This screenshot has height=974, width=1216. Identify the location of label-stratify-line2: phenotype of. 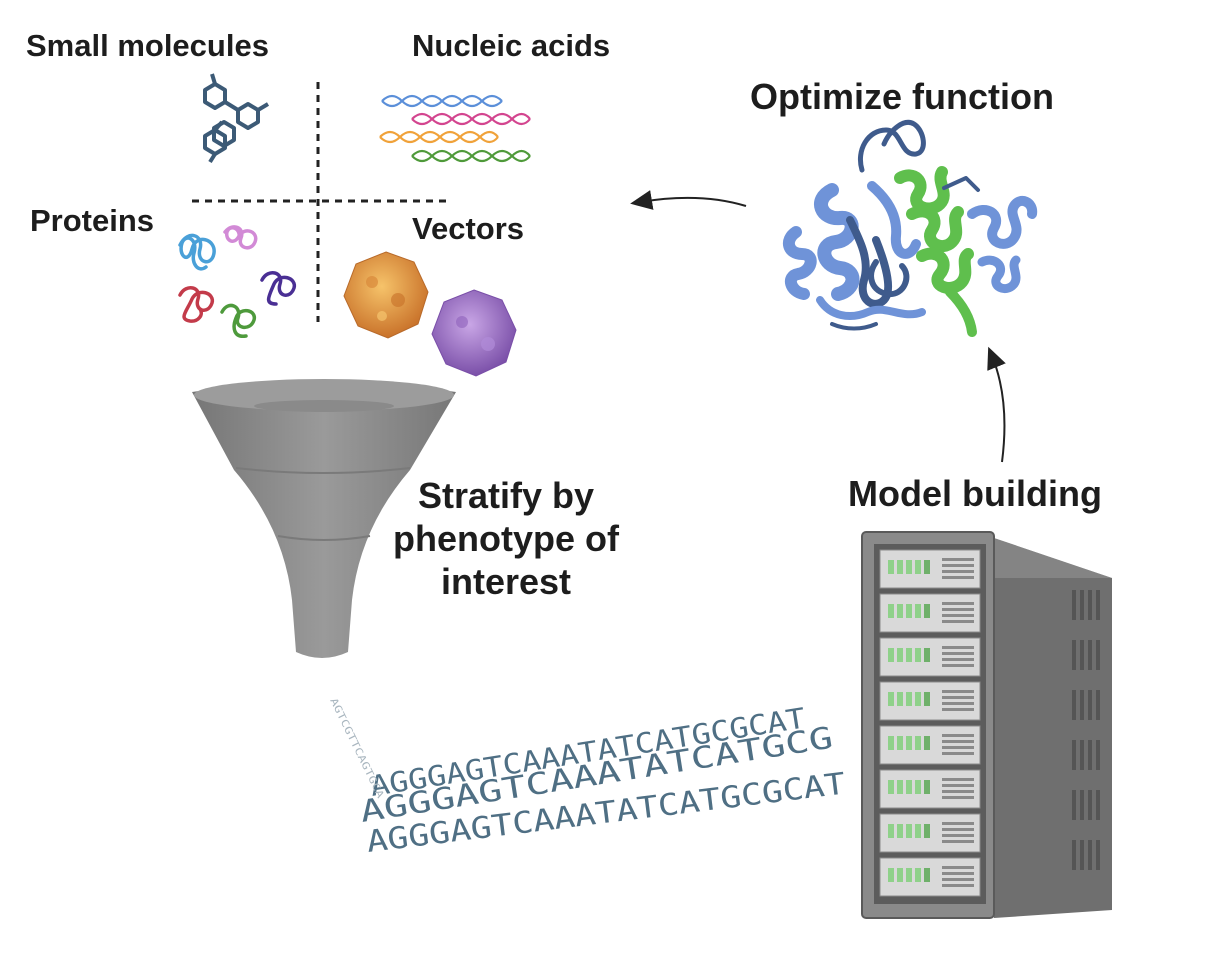
(506, 539).